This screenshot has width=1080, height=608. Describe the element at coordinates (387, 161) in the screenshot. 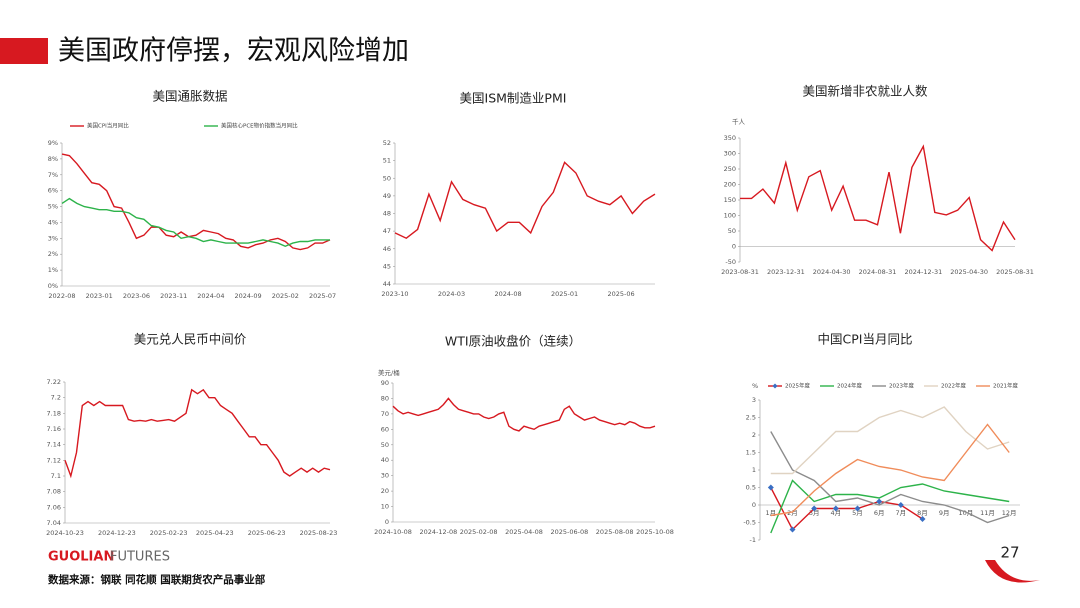

I see `y-tick-label: 51` at that location.